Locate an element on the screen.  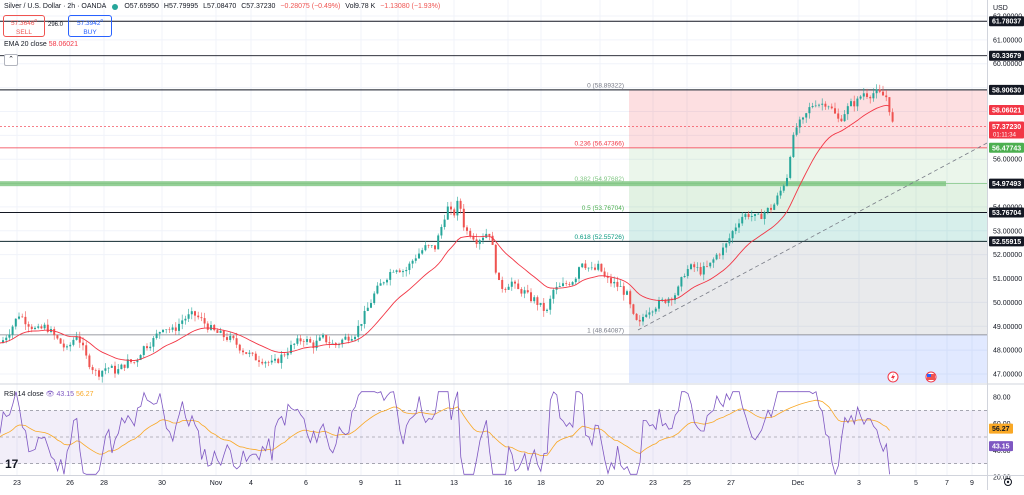
us-flag-icon is located at coordinates (931, 377).